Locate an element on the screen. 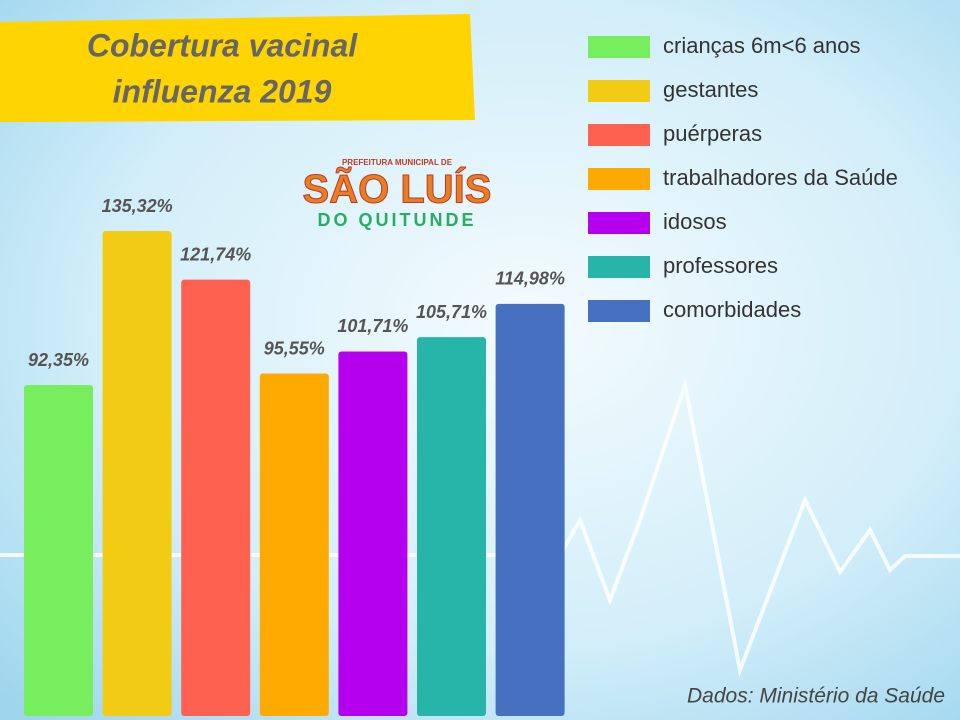 The height and width of the screenshot is (720, 960). value-label: 114,98% is located at coordinates (530, 279).